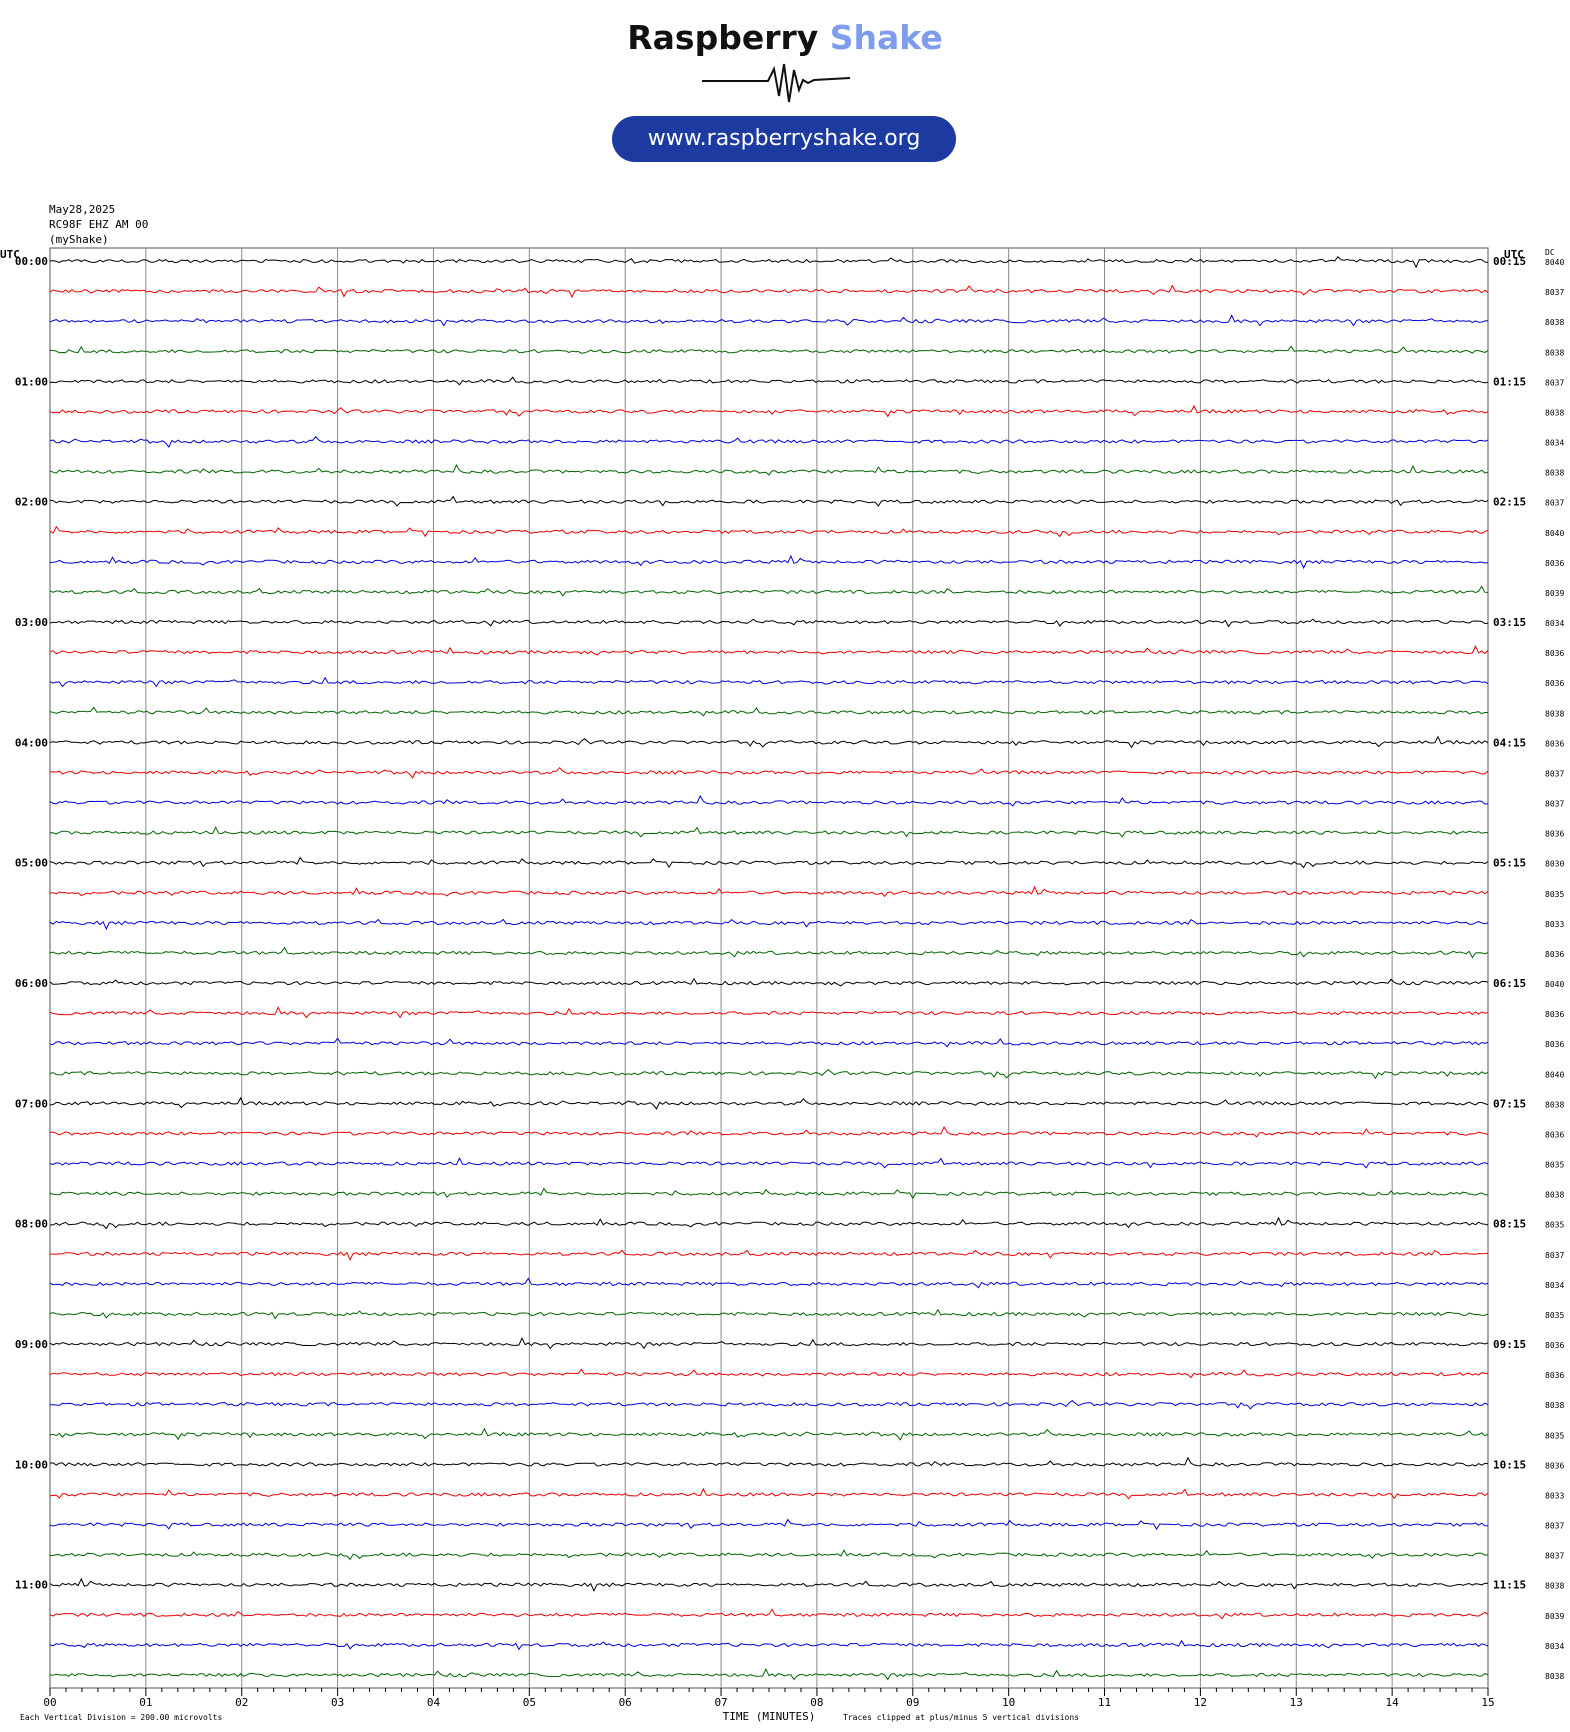  Describe the element at coordinates (1509, 261) in the screenshot. I see `row-time-right: 00:15` at that location.